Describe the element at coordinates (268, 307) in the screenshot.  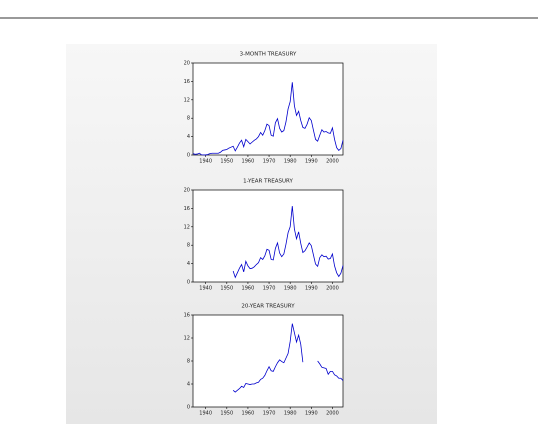
I see `chart-title: 20-YEAR TREASURY` at that location.